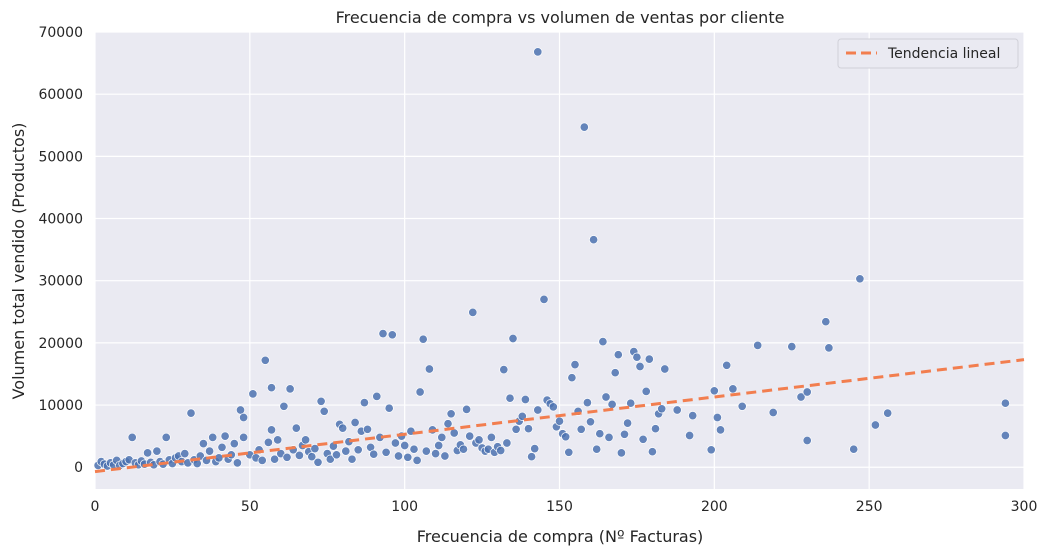  What do you see at coordinates (943, 54) in the screenshot?
I see `legend-trend-label: Tendencia lineal` at bounding box center [943, 54].